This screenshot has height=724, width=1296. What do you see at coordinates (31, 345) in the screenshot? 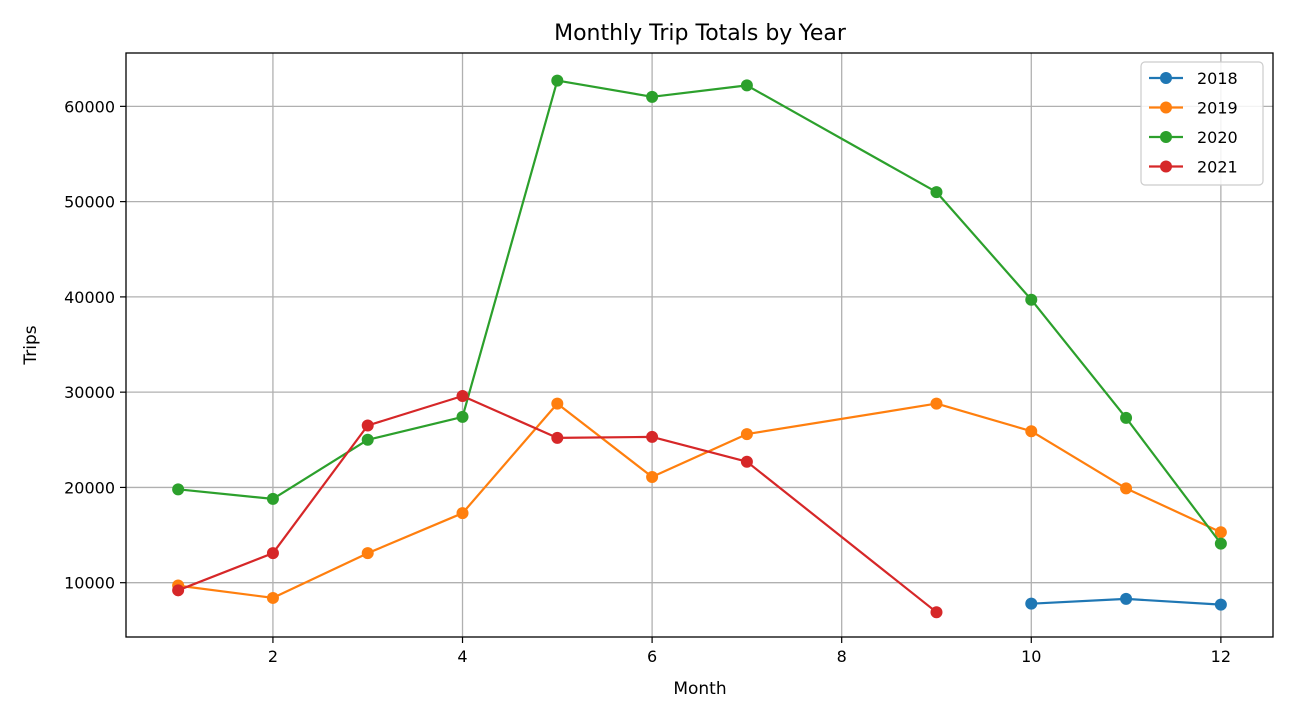
I see `y-axis-label: Trips` at bounding box center [31, 345].